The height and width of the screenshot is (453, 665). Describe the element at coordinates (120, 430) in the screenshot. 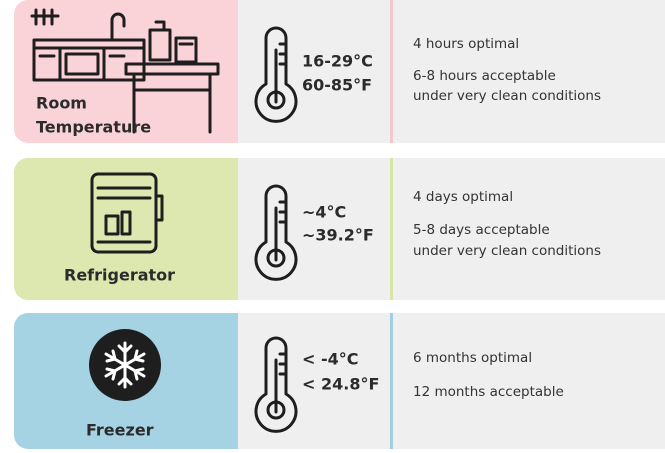

I see `label: Freezer` at that location.